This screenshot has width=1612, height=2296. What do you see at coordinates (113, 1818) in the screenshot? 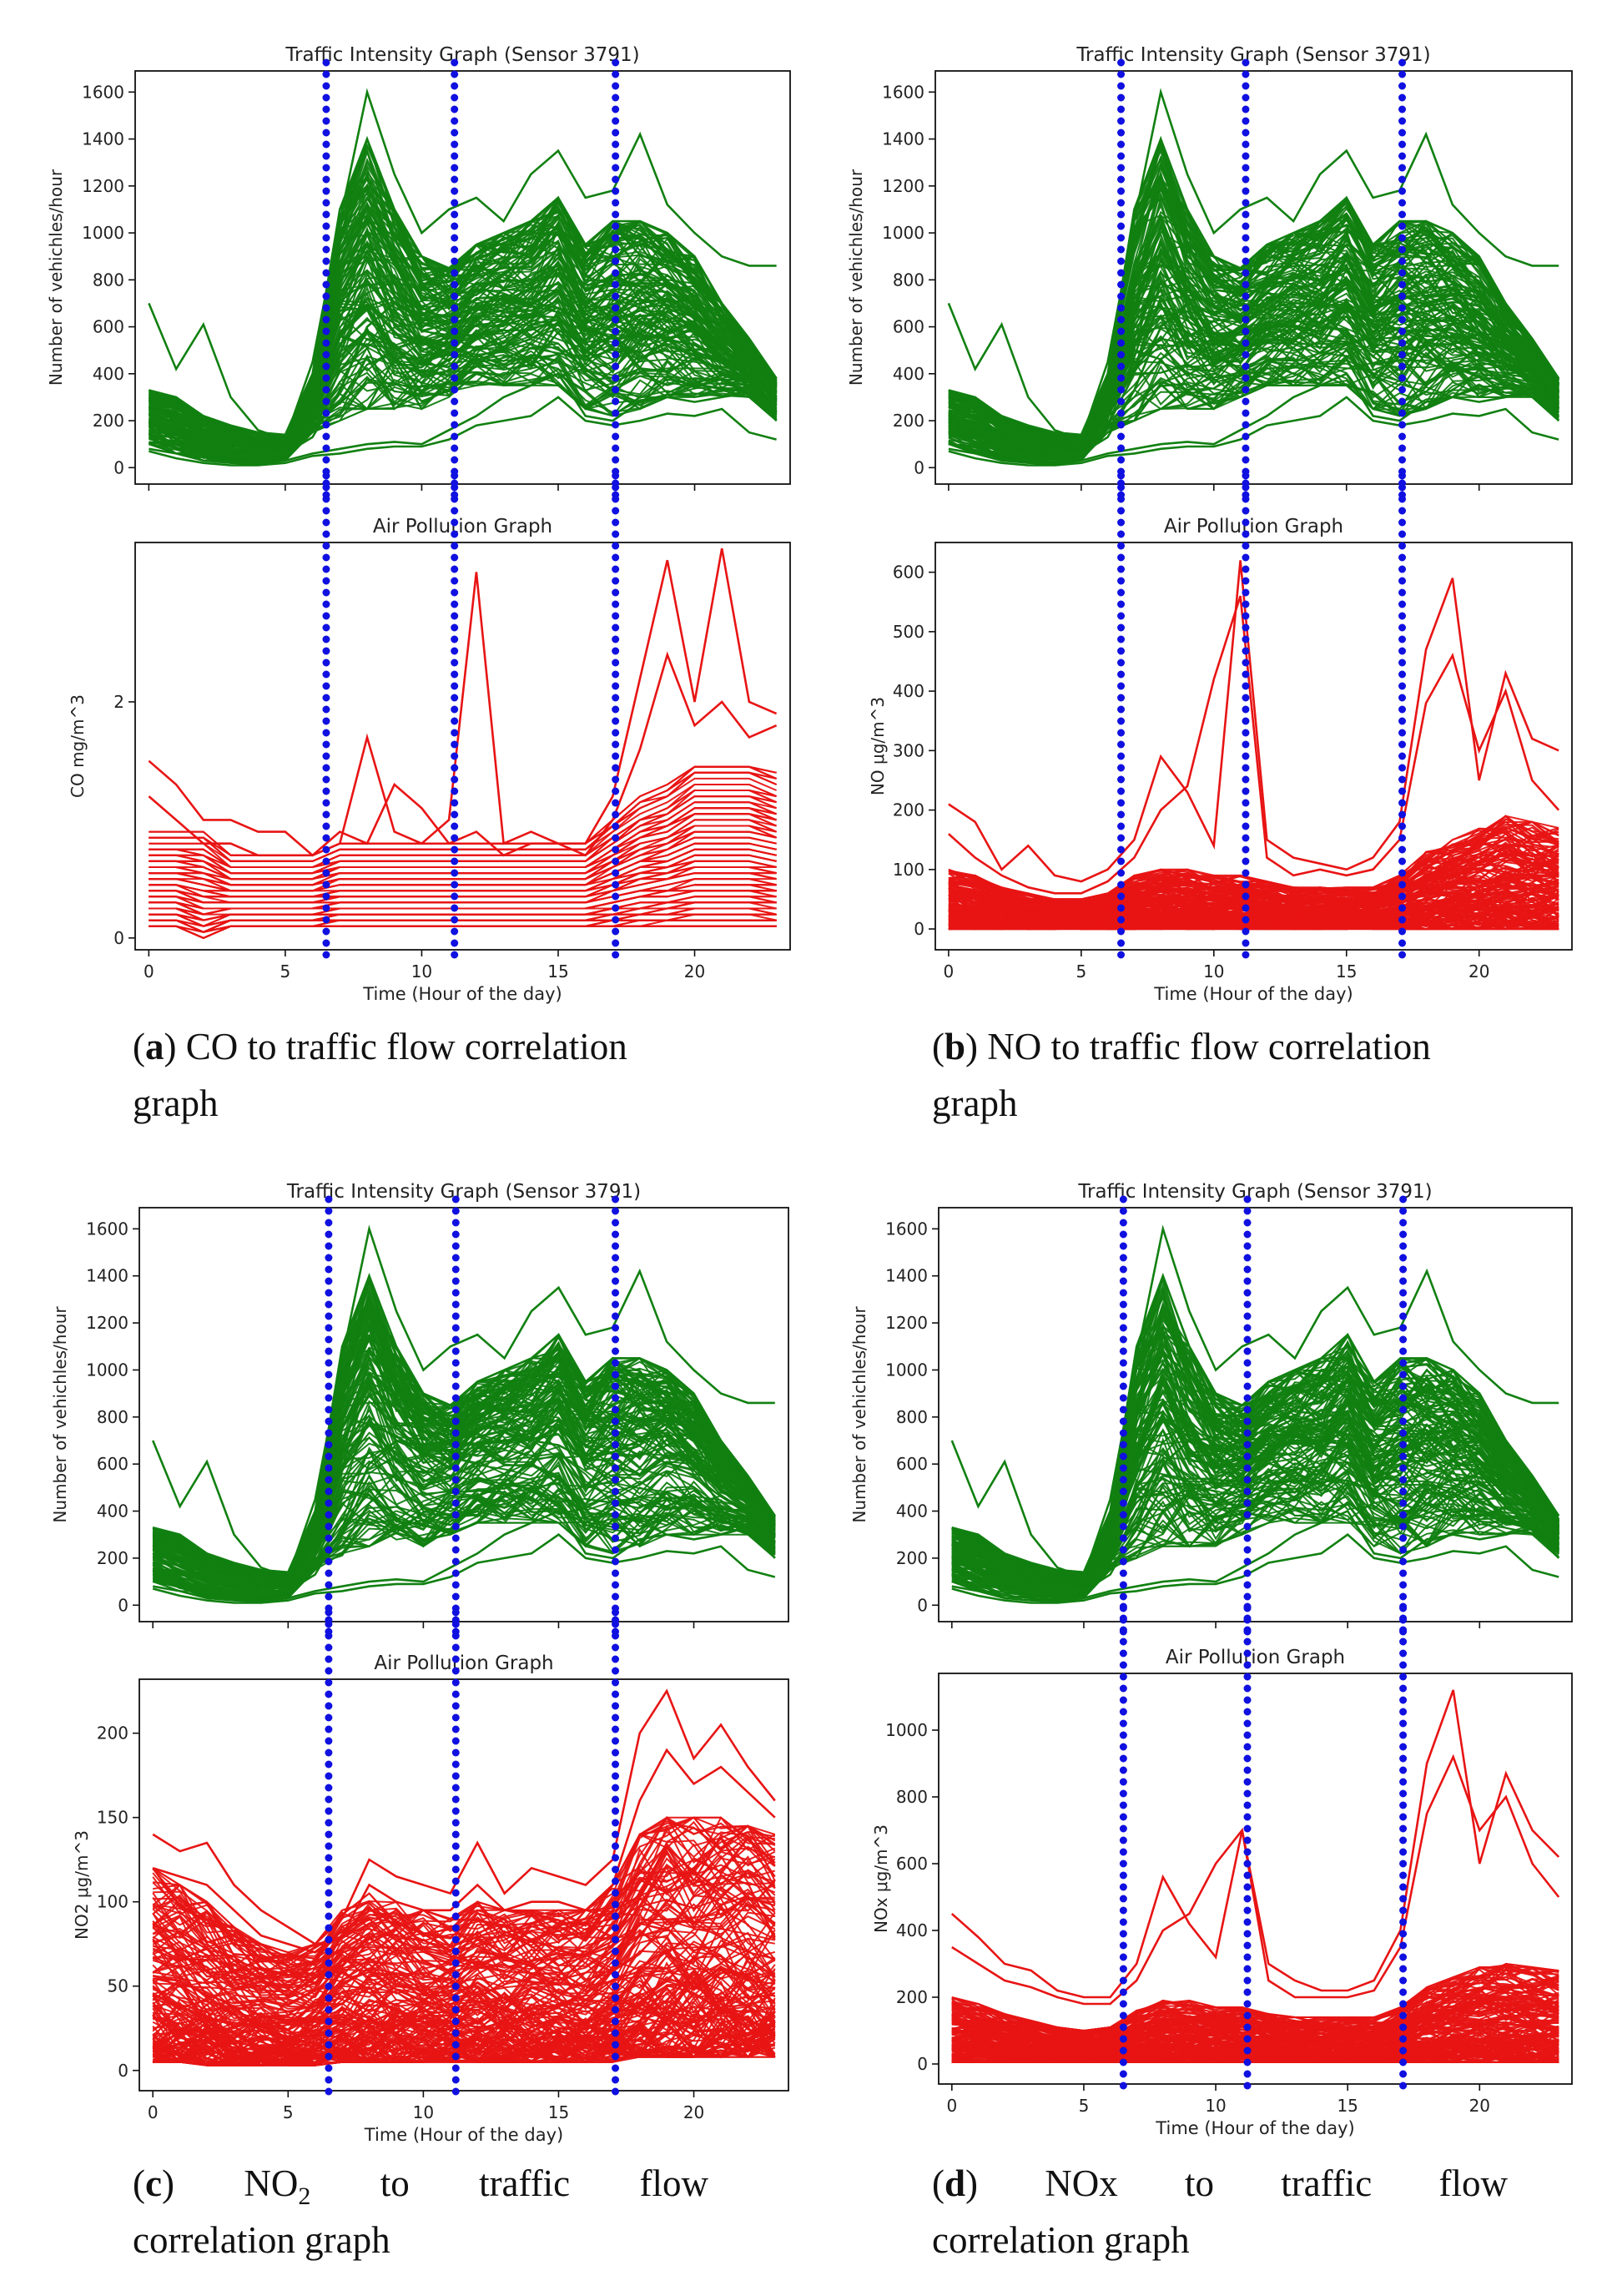
I see `y-tick-label: 150` at bounding box center [113, 1818].